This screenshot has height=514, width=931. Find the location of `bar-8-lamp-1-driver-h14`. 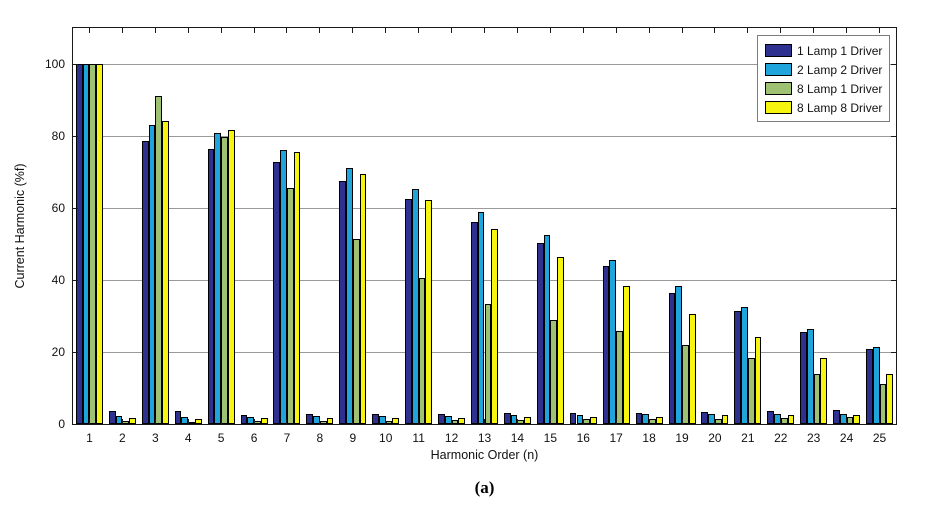

bar-8-lamp-1-driver-h14 is located at coordinates (521, 422).